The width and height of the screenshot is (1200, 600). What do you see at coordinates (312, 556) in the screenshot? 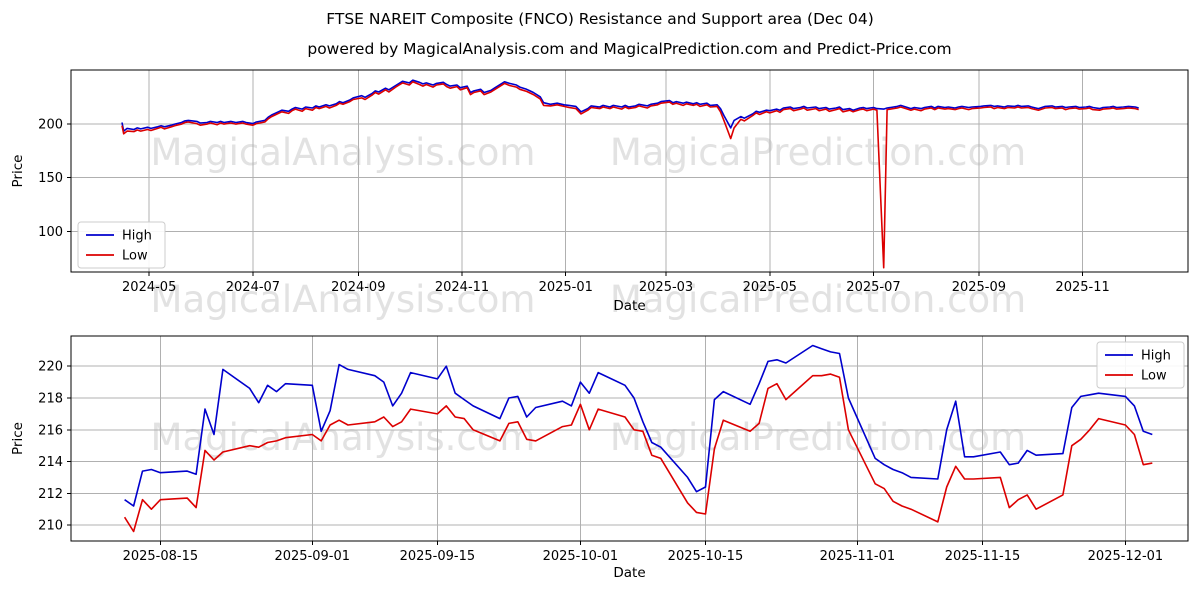
I see `x-tick-label: 2025-09-01` at bounding box center [312, 556].